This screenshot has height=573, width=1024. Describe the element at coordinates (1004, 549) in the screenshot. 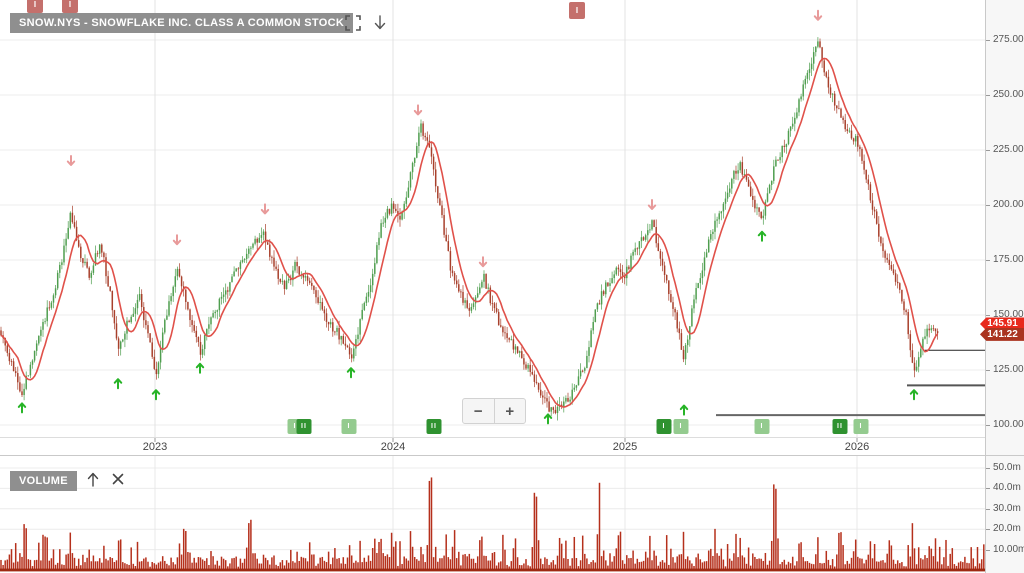

I see `volume-axis-label: 10.00m` at that location.